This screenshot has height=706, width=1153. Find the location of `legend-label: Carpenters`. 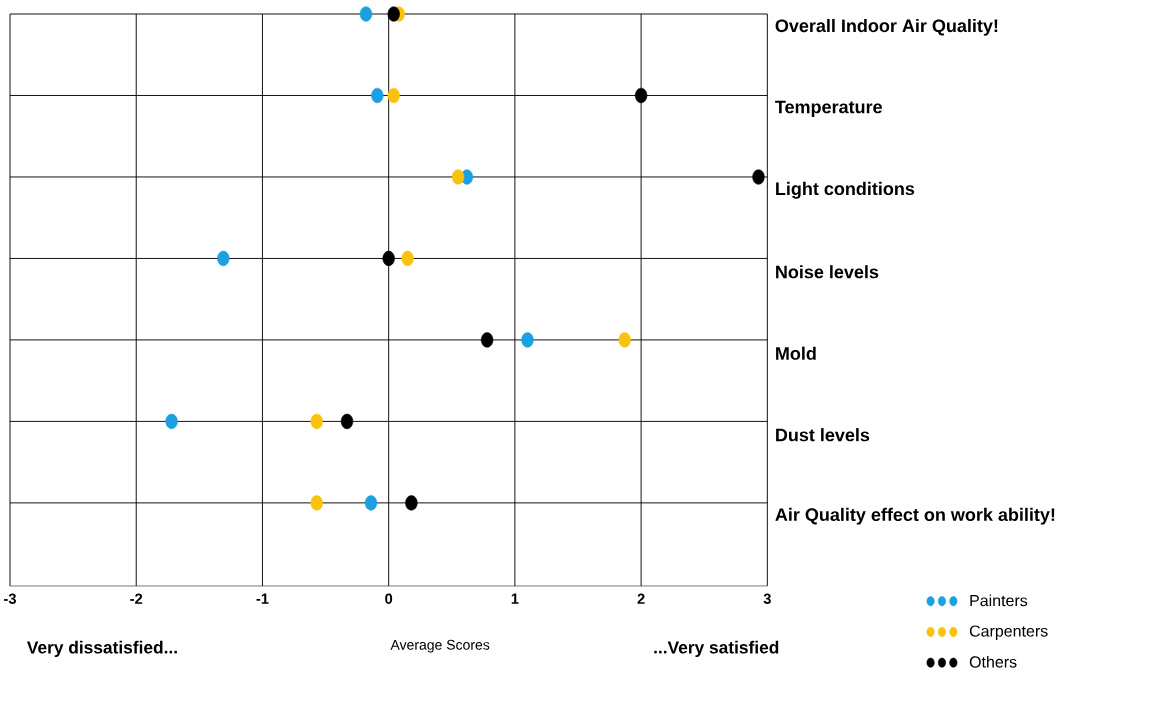

legend-label: Carpenters is located at coordinates (1008, 632).